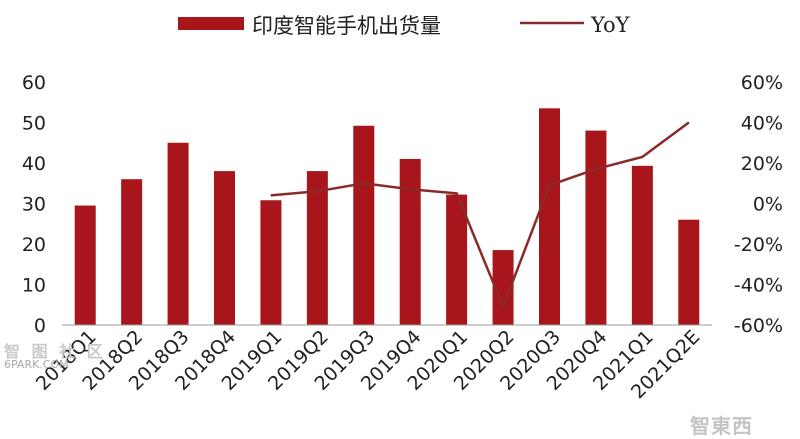 The image size is (800, 439). What do you see at coordinates (34, 286) in the screenshot?
I see `left-tick-label: 10` at bounding box center [34, 286].